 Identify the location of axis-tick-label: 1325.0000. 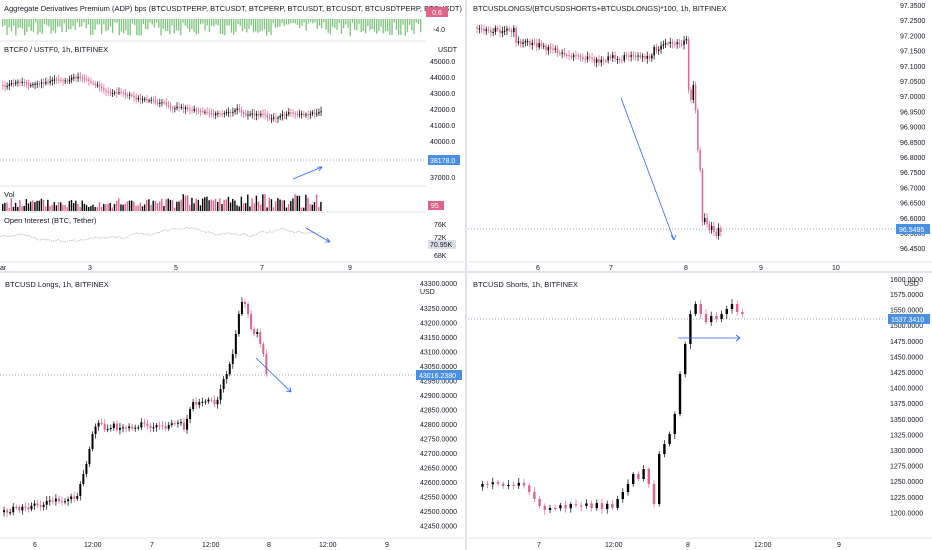
(906, 435).